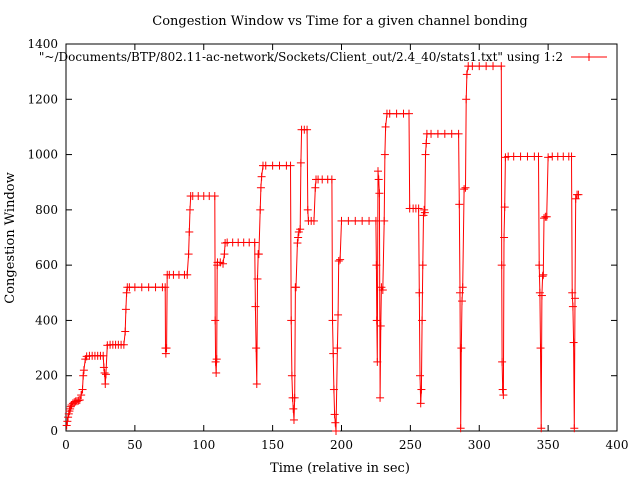 The image size is (640, 480). I want to click on x-tick-label: 350, so click(548, 445).